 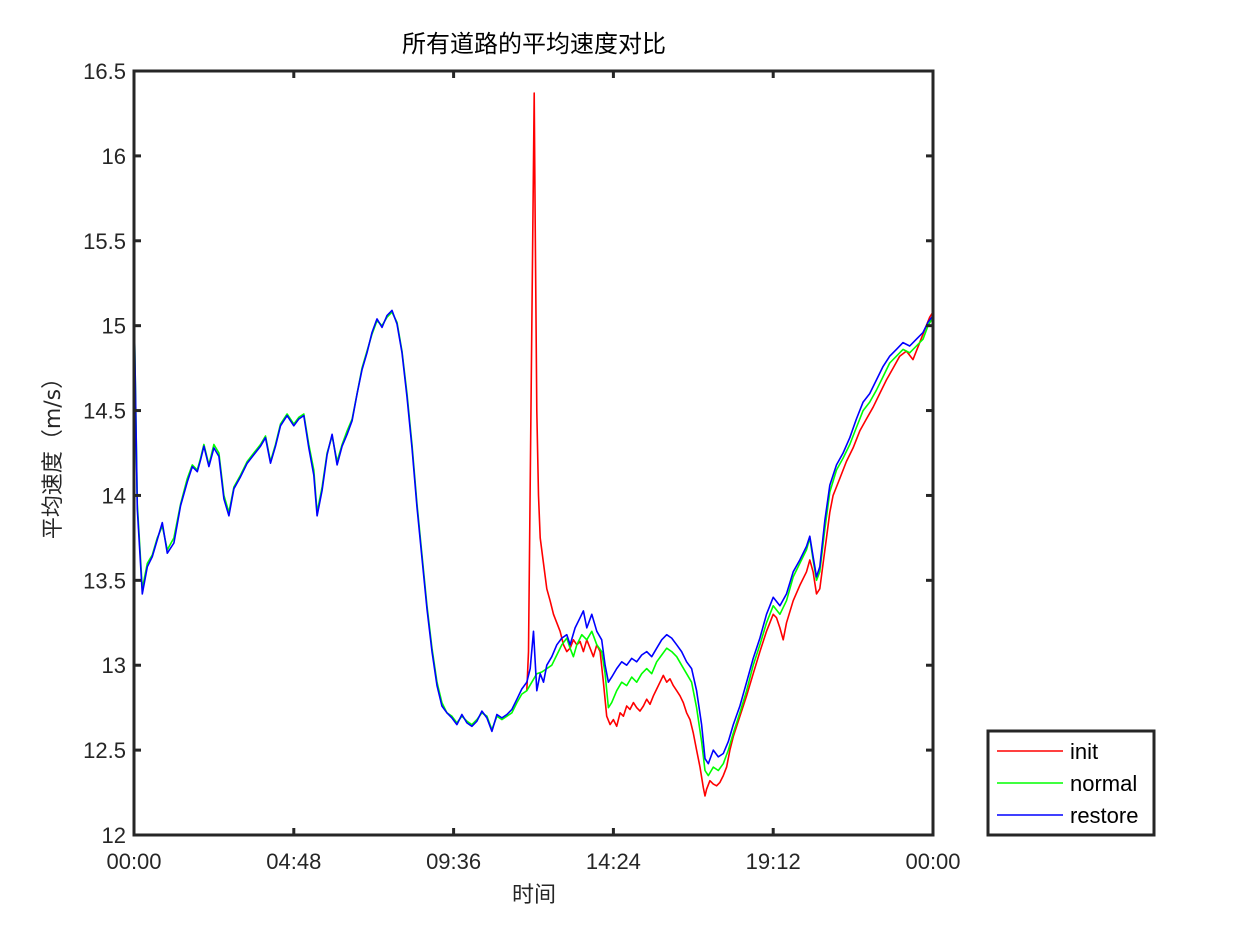 I want to click on x-tick-label: 09:36, so click(x=453, y=861).